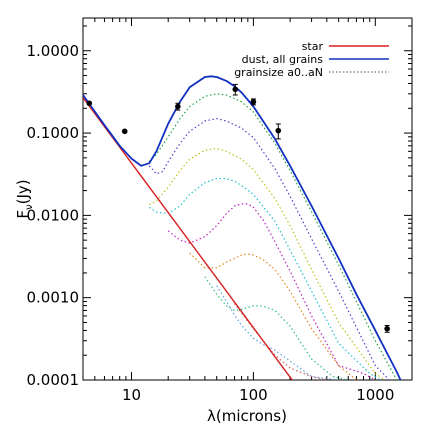 The image size is (436, 436). Describe the element at coordinates (247, 416) in the screenshot. I see `x-axis-title: λ(microns)` at that location.